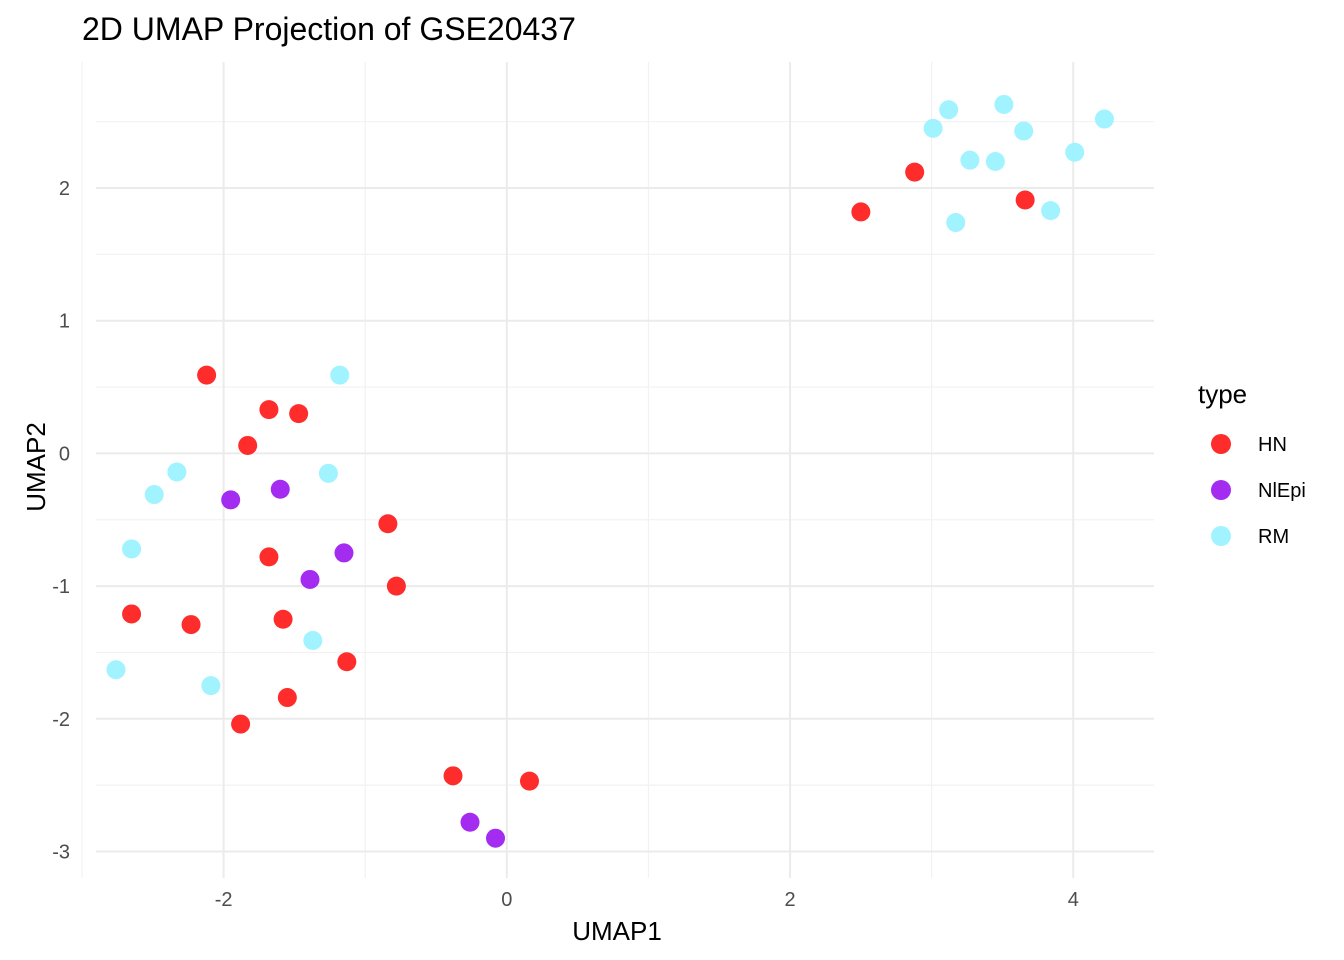  What do you see at coordinates (1273, 537) in the screenshot?
I see `legend-label-rm: RM` at bounding box center [1273, 537].